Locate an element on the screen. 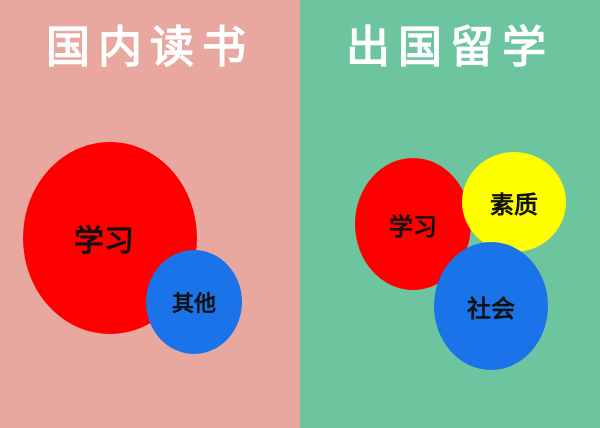 The image size is (600, 428). society-circle: 社会 is located at coordinates (491, 306).